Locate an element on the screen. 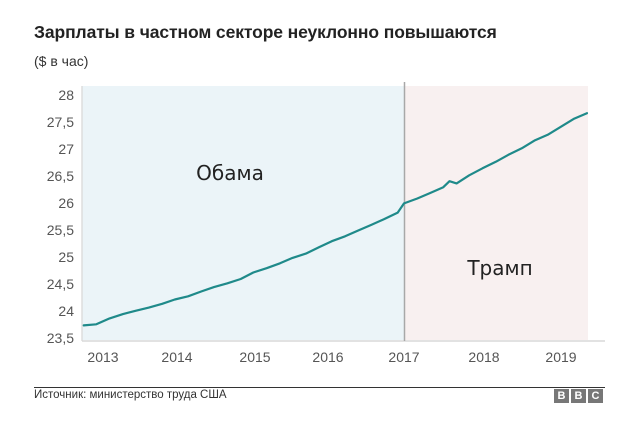  obama-era-label: Обама is located at coordinates (230, 173).